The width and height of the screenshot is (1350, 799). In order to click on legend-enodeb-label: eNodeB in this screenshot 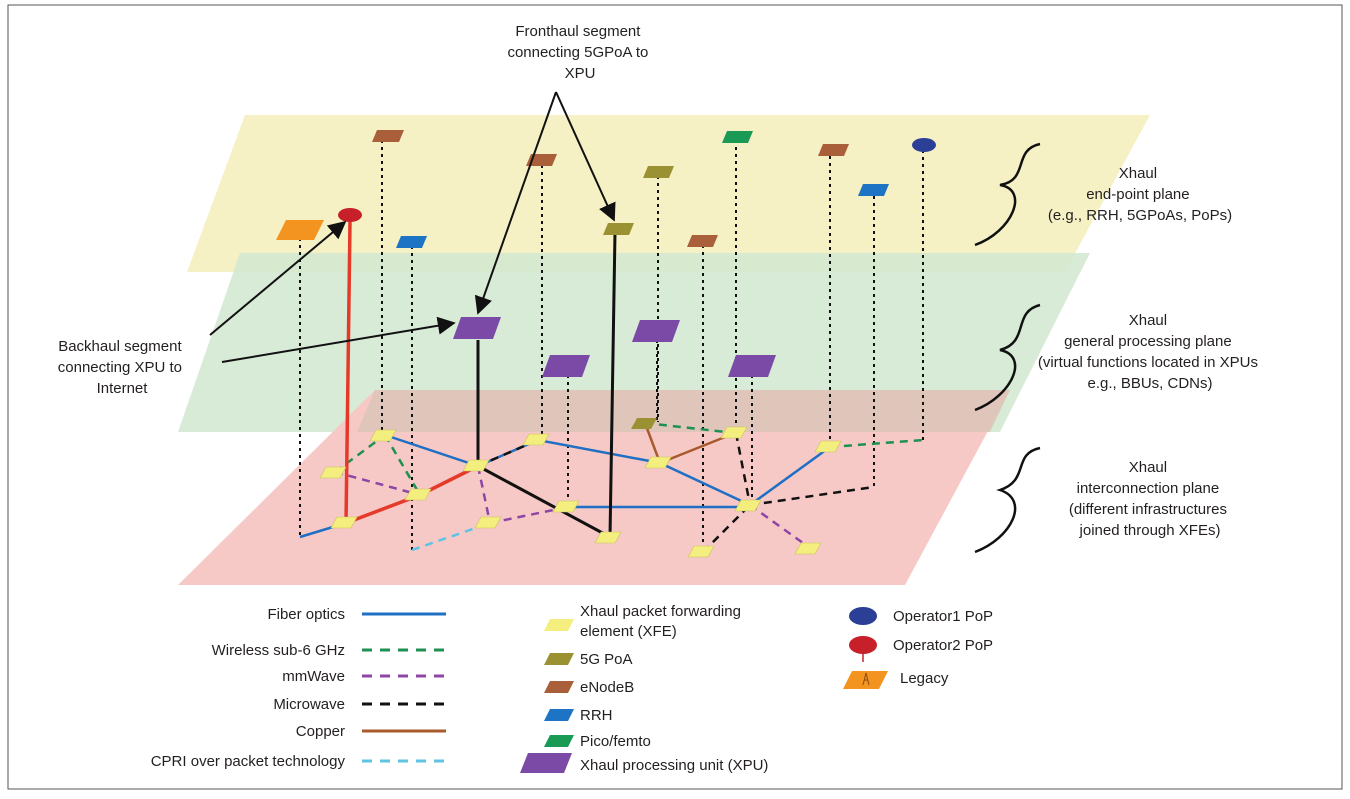, I will do `click(607, 687)`.